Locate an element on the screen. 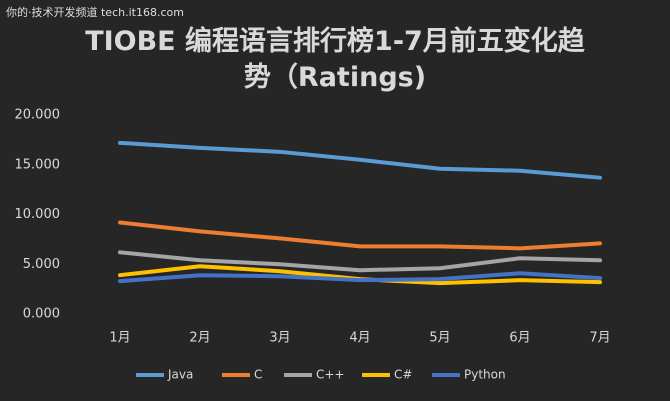 This screenshot has height=401, width=670. x-tick-label: 3月 is located at coordinates (279, 338).